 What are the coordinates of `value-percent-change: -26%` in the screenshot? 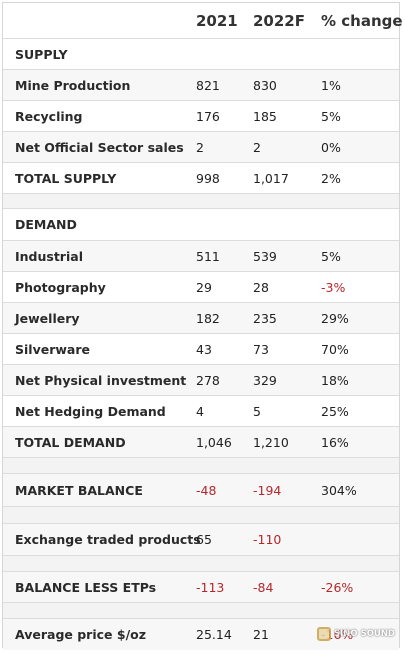 It's located at (337, 587).